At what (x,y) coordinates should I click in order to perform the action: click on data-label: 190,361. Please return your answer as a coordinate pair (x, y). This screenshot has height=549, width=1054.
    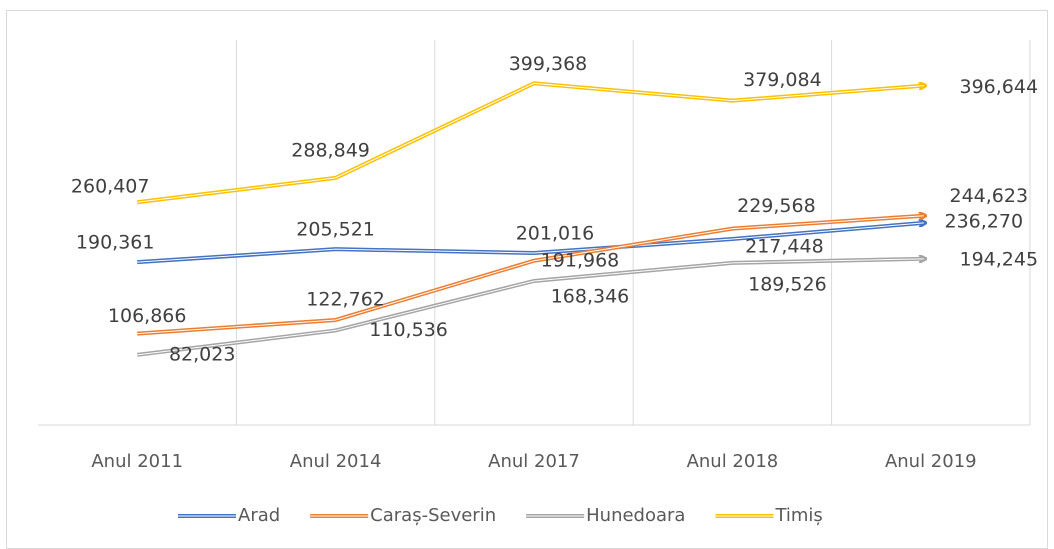
    Looking at the image, I should click on (115, 243).